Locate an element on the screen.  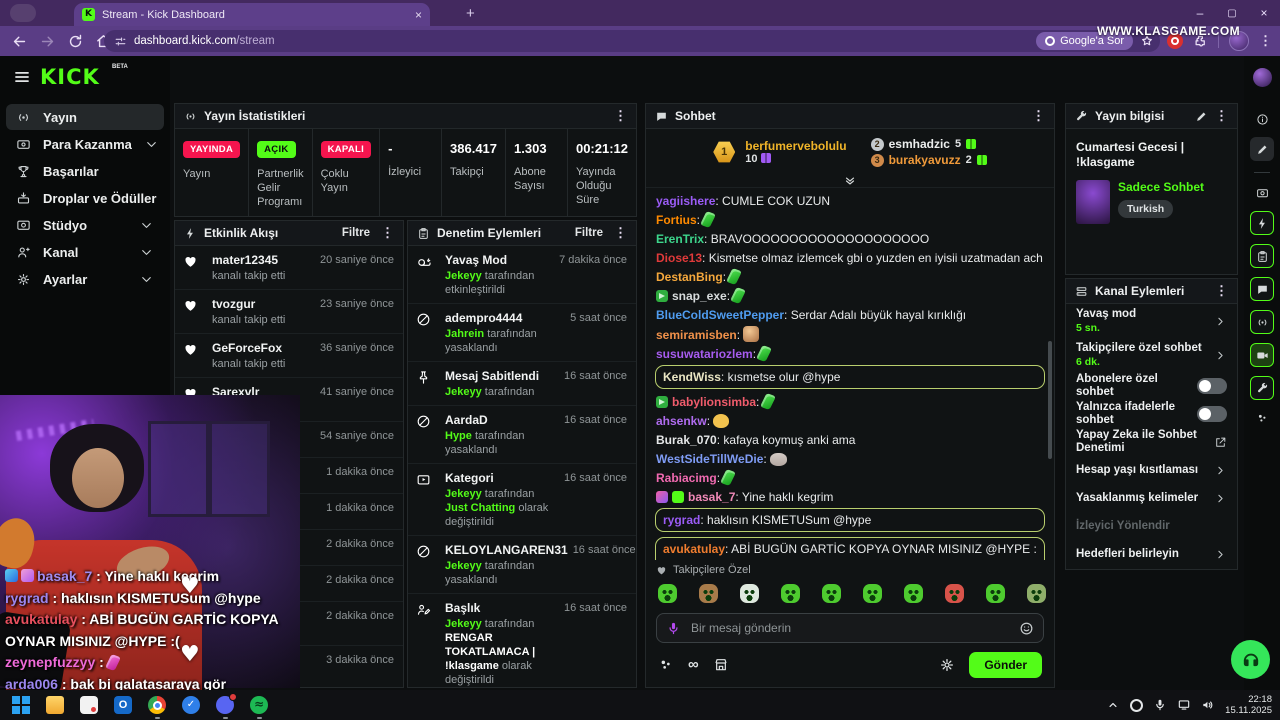
chat-username: basak_7 is located at coordinates (712, 497).